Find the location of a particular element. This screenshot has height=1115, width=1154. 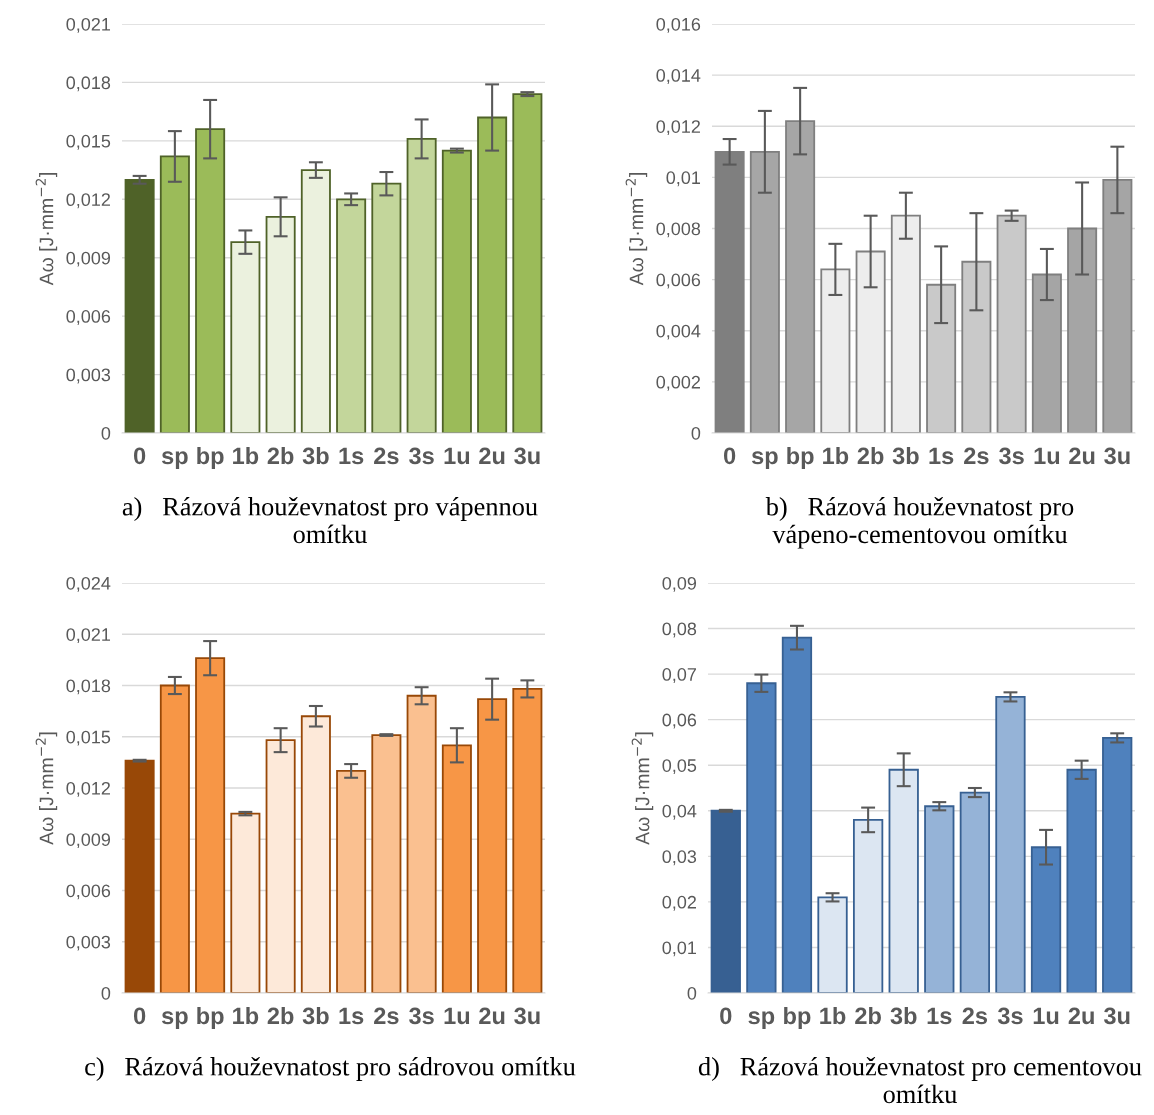

y-tick-label: 0,05 is located at coordinates (679, 767).